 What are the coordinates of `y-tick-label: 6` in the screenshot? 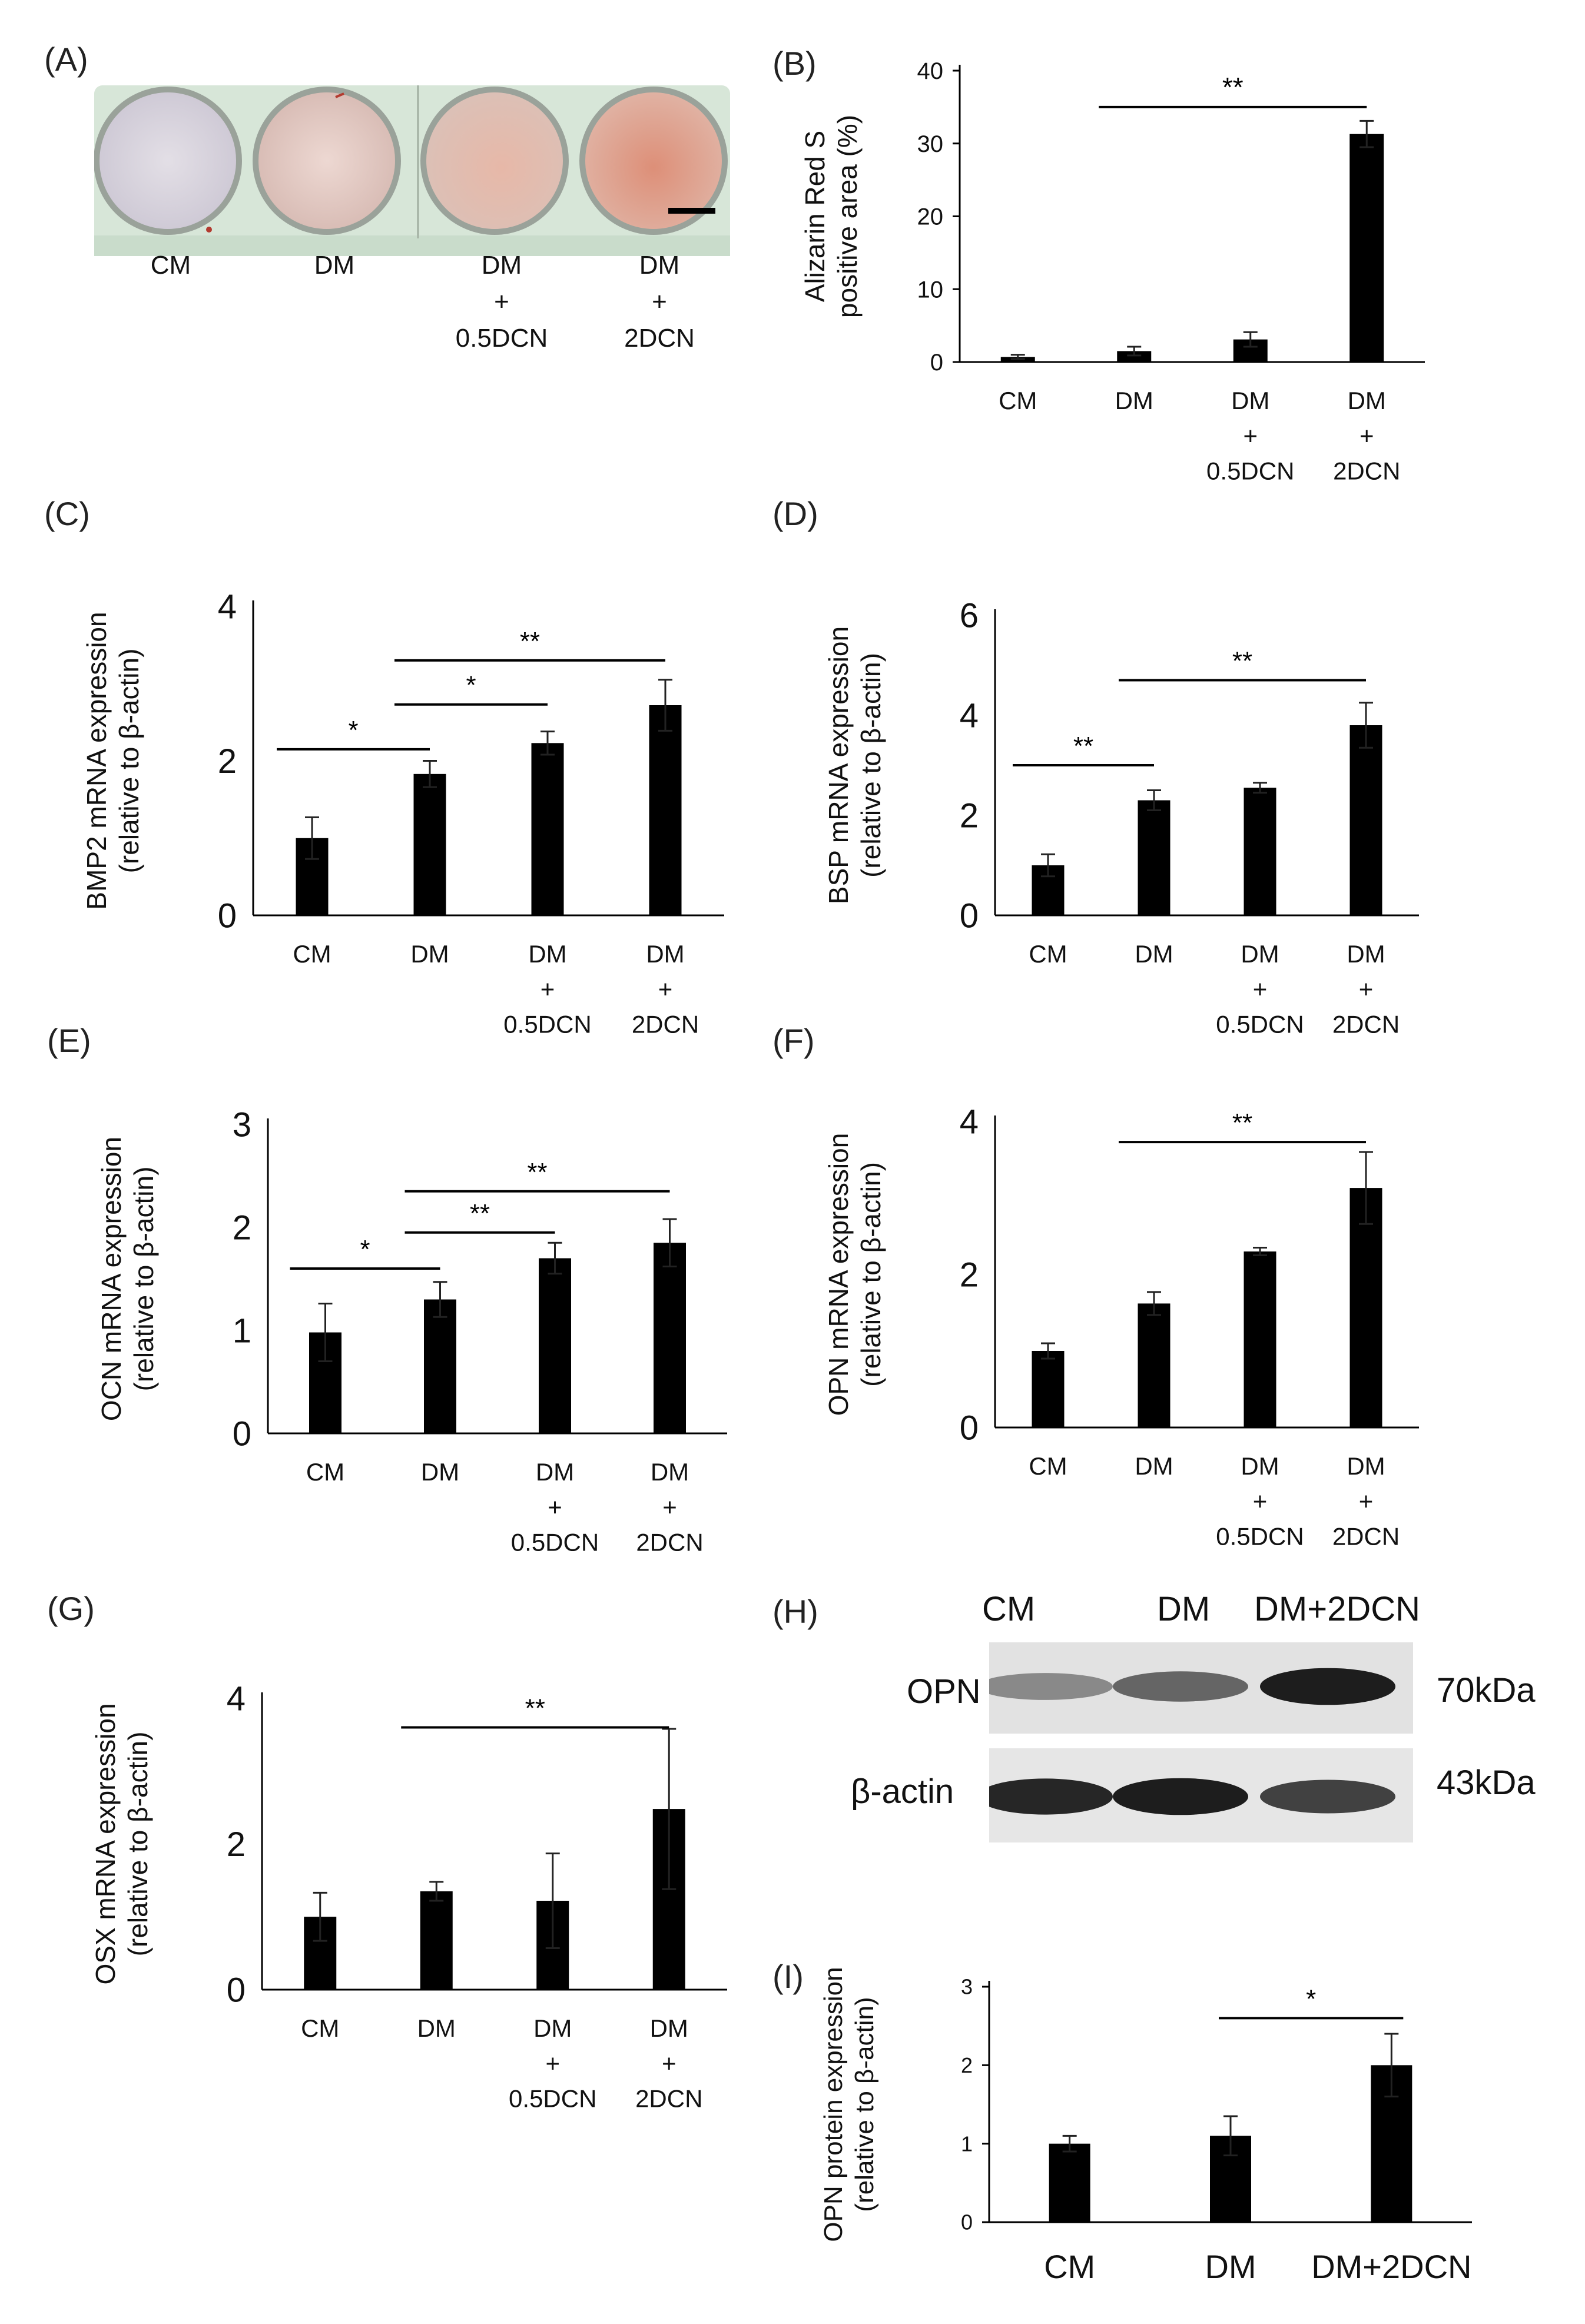 It's located at (969, 615).